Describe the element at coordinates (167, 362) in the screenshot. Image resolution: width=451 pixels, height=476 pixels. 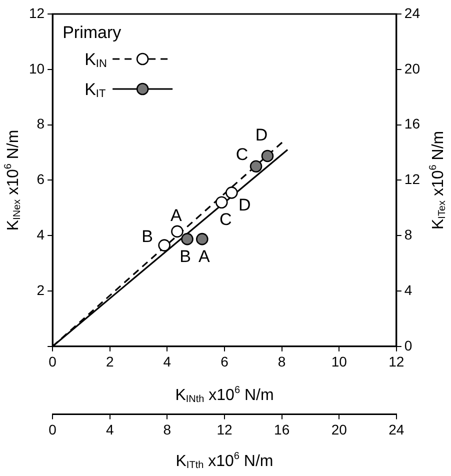
I see `x-tick-label: 4` at that location.